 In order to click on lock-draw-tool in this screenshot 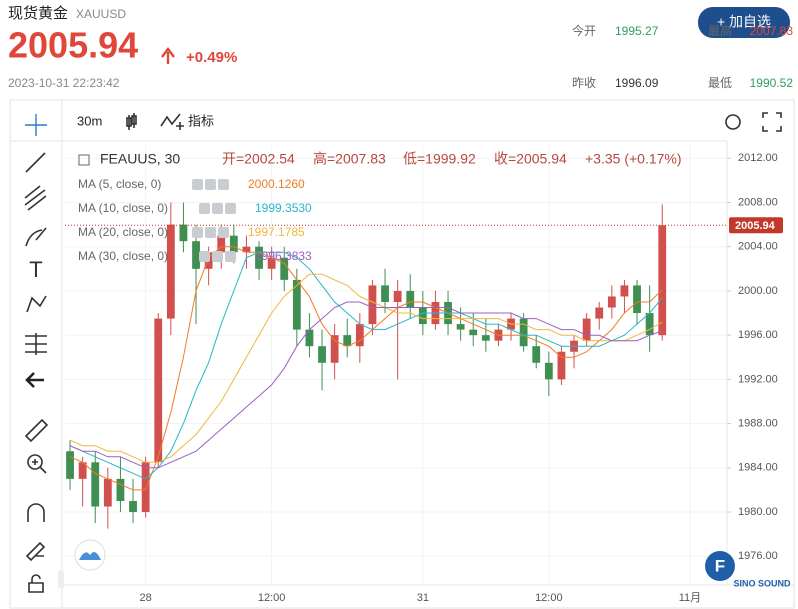, I will do `click(35, 551)`.